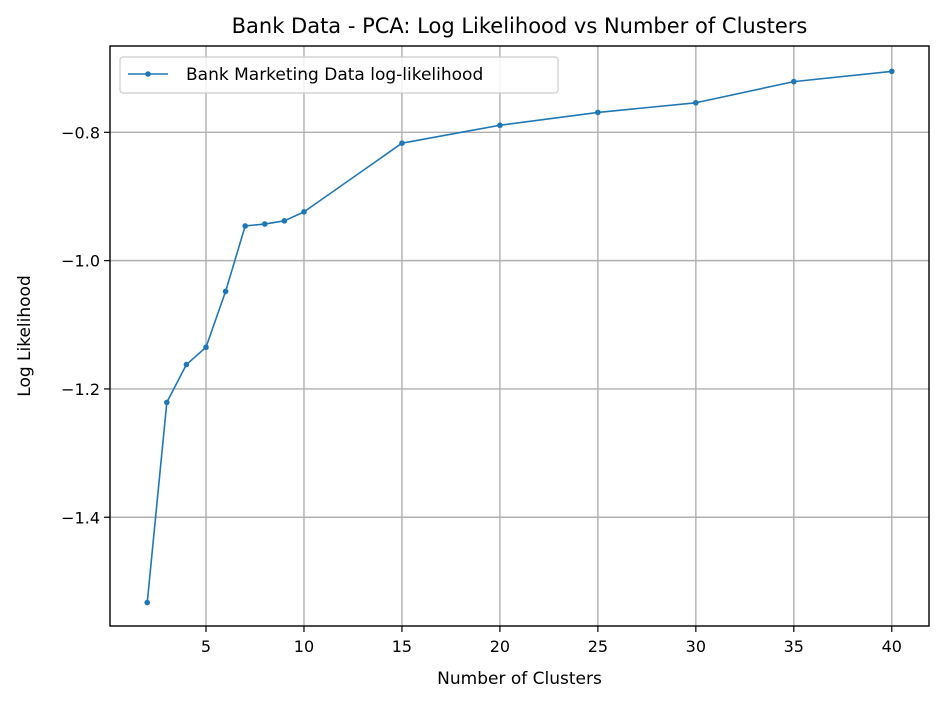  What do you see at coordinates (80, 517) in the screenshot?
I see `y-tick-label: −1.4` at bounding box center [80, 517].